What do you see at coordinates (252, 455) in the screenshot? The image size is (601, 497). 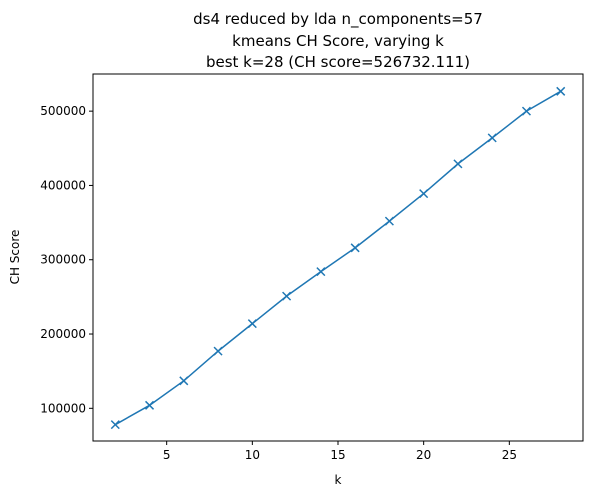 I see `x-tick-label: 10` at bounding box center [252, 455].